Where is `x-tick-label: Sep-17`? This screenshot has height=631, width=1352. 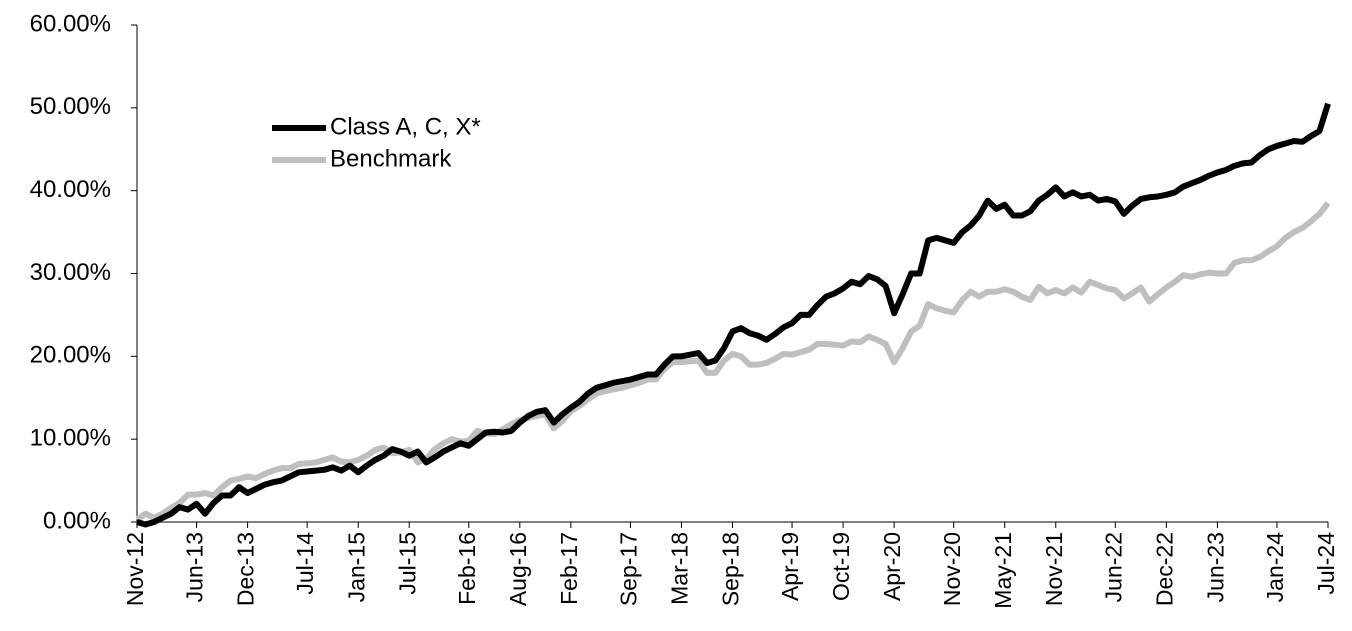
x-tick-label: Sep-17 is located at coordinates (628, 569).